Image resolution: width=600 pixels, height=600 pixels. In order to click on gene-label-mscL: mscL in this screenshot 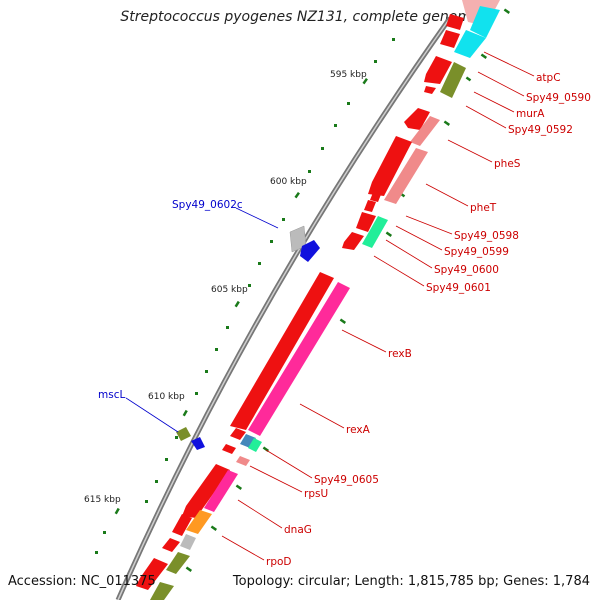, I will do `click(111, 395)`.